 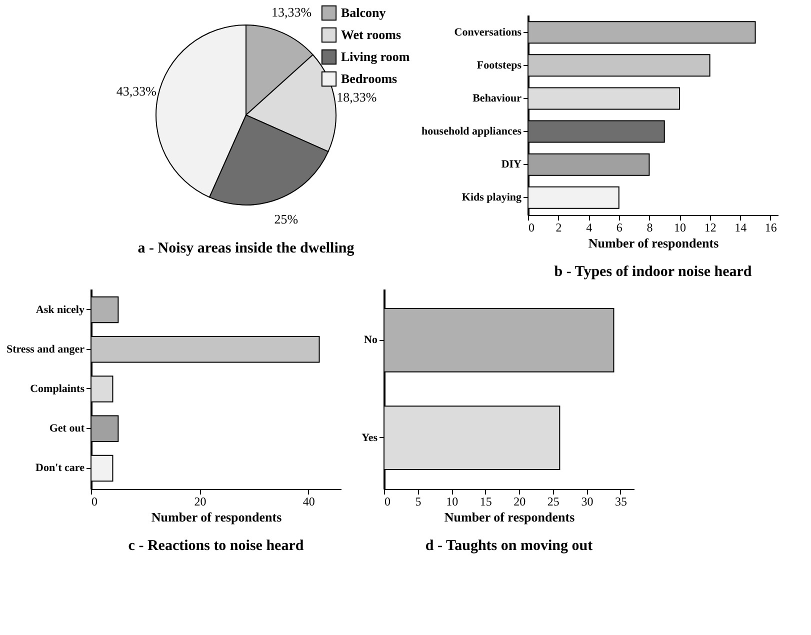 What do you see at coordinates (371, 34) in the screenshot?
I see `legend-label: Wet rooms` at bounding box center [371, 34].